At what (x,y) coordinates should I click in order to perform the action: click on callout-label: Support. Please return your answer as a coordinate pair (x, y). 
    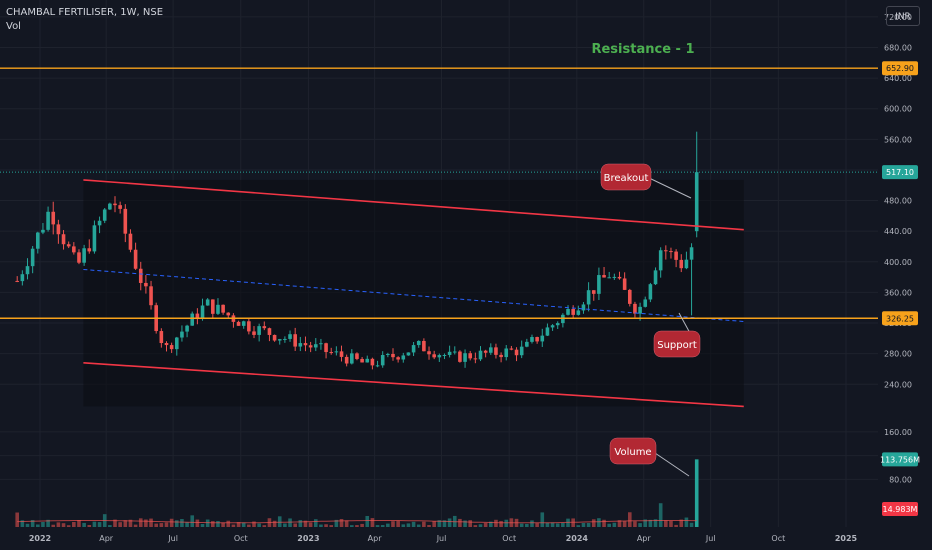
    Looking at the image, I should click on (677, 345).